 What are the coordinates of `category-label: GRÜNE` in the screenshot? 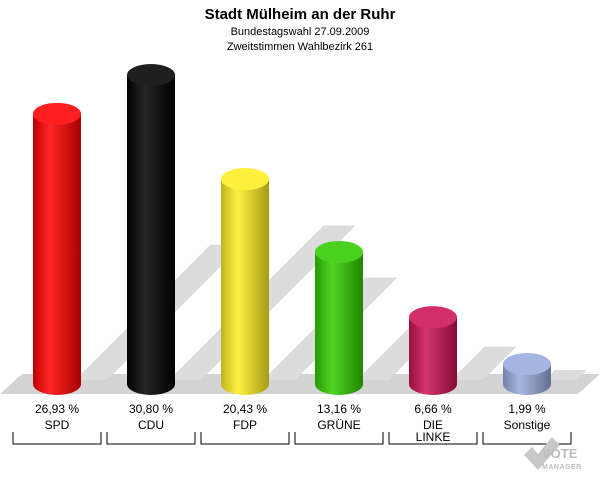 It's located at (338, 425).